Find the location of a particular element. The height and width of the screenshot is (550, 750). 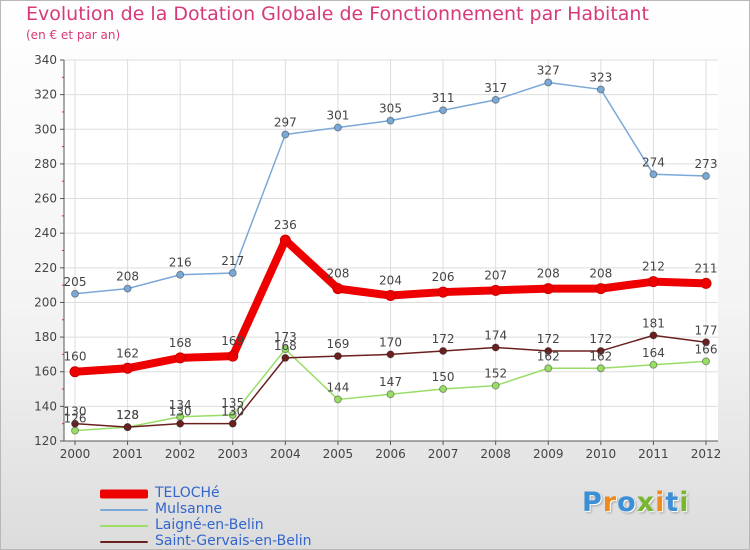

data-label-1: 305 is located at coordinates (390, 109).